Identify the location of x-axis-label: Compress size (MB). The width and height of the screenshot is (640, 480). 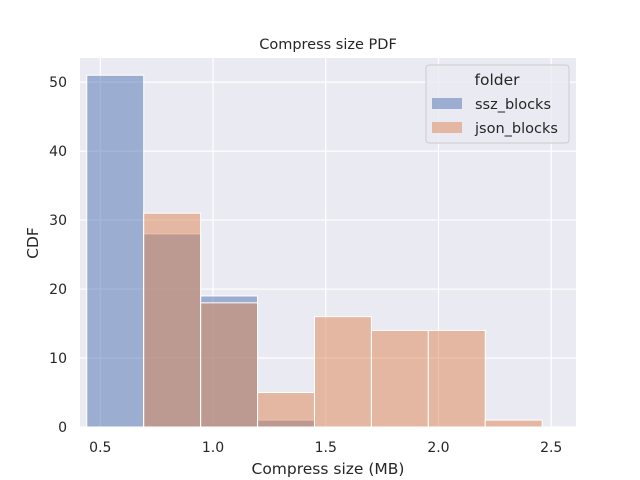
(328, 469).